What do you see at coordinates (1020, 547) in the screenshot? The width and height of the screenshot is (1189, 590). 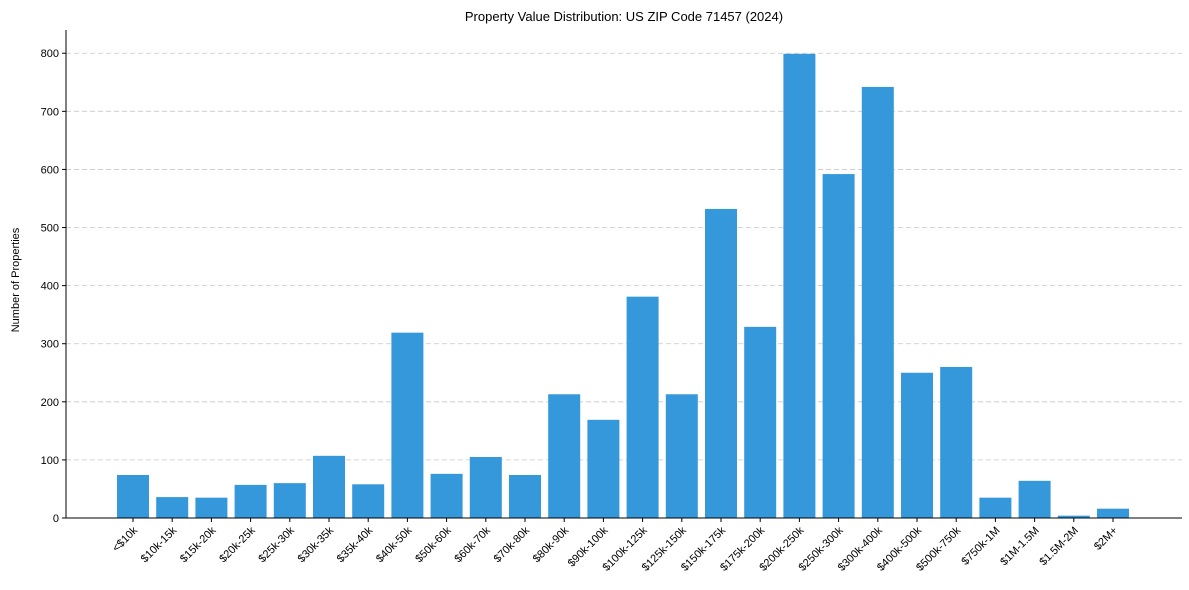 I see `x-tick-label: $1M-1.5M` at bounding box center [1020, 547].